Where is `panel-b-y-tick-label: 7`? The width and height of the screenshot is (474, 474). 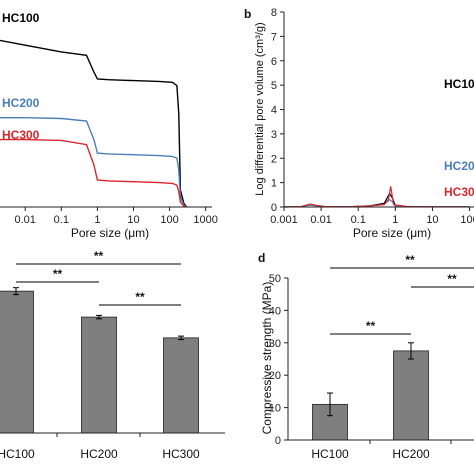 panel-b-y-tick-label: 7 is located at coordinates (274, 37).